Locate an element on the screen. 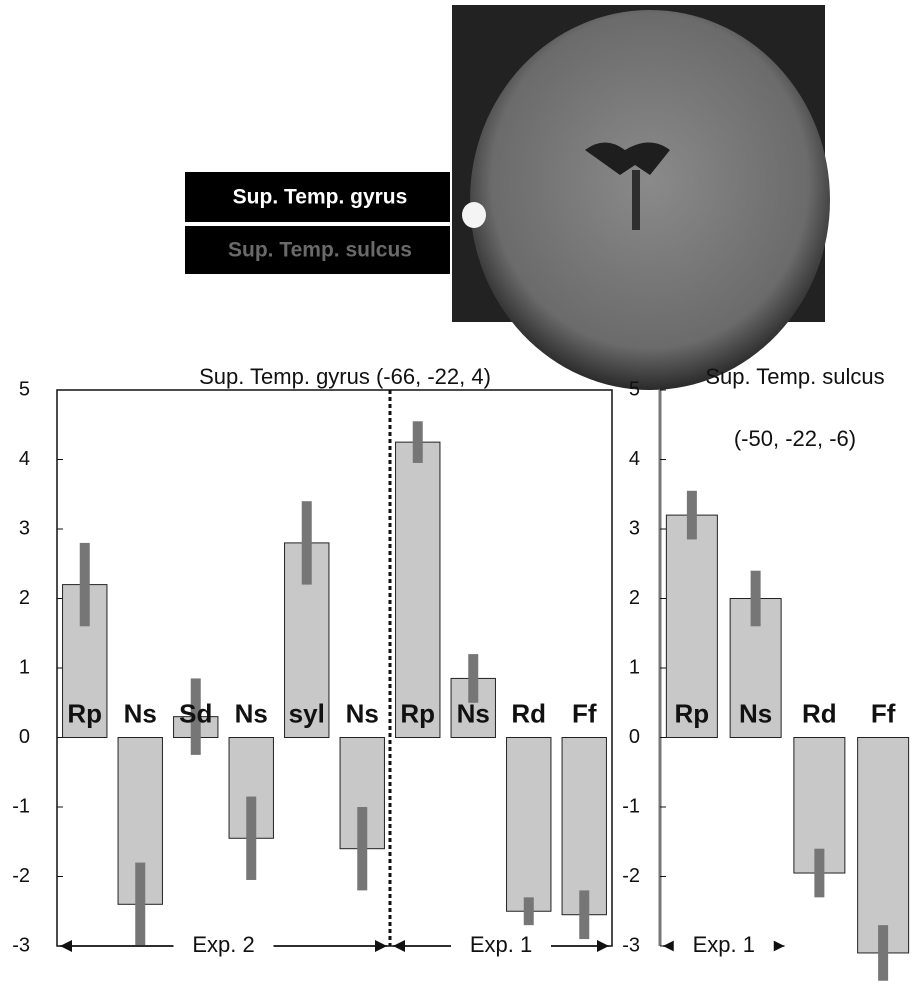 This screenshot has width=922, height=986. chart-title: Sup. Temp. gyrus (-66, -22, 4) is located at coordinates (345, 376).